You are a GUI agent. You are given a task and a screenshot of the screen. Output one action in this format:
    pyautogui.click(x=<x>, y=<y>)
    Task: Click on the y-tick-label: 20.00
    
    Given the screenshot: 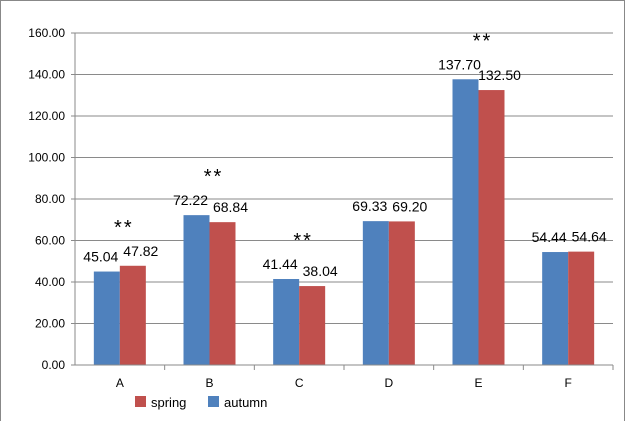 What is the action you would take?
    pyautogui.click(x=50, y=324)
    